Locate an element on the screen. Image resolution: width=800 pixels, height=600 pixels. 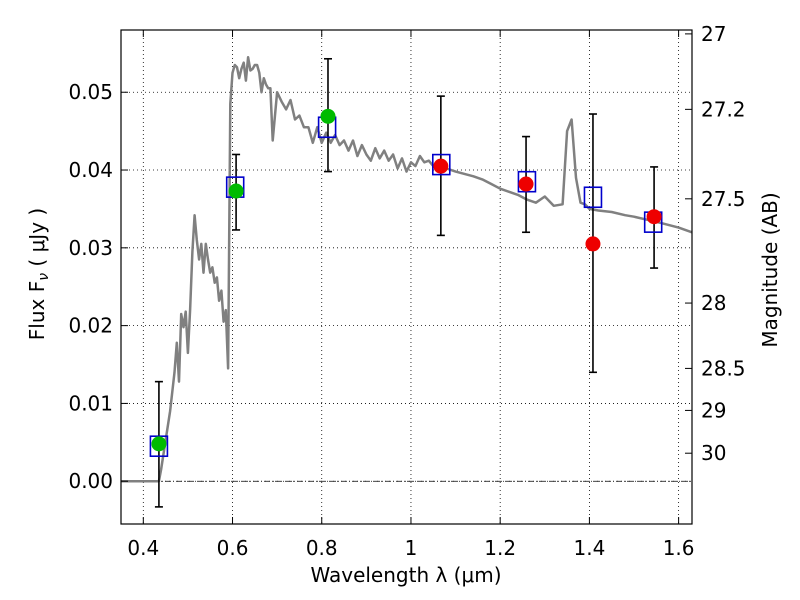
y2-tick-label: 27.5 is located at coordinates (723, 199).